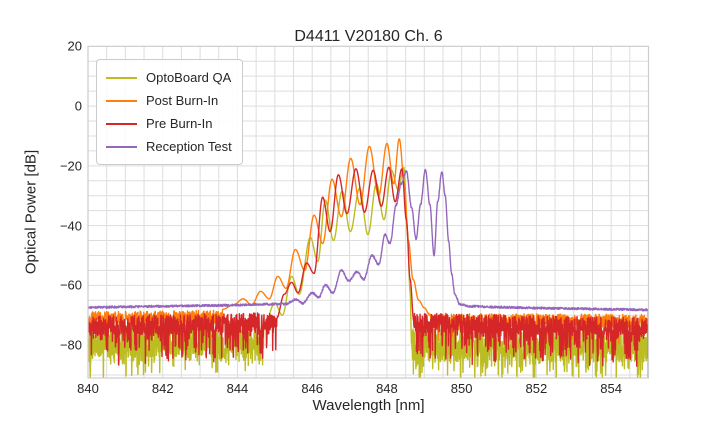  What do you see at coordinates (88, 388) in the screenshot?
I see `x-tick: 840` at bounding box center [88, 388].